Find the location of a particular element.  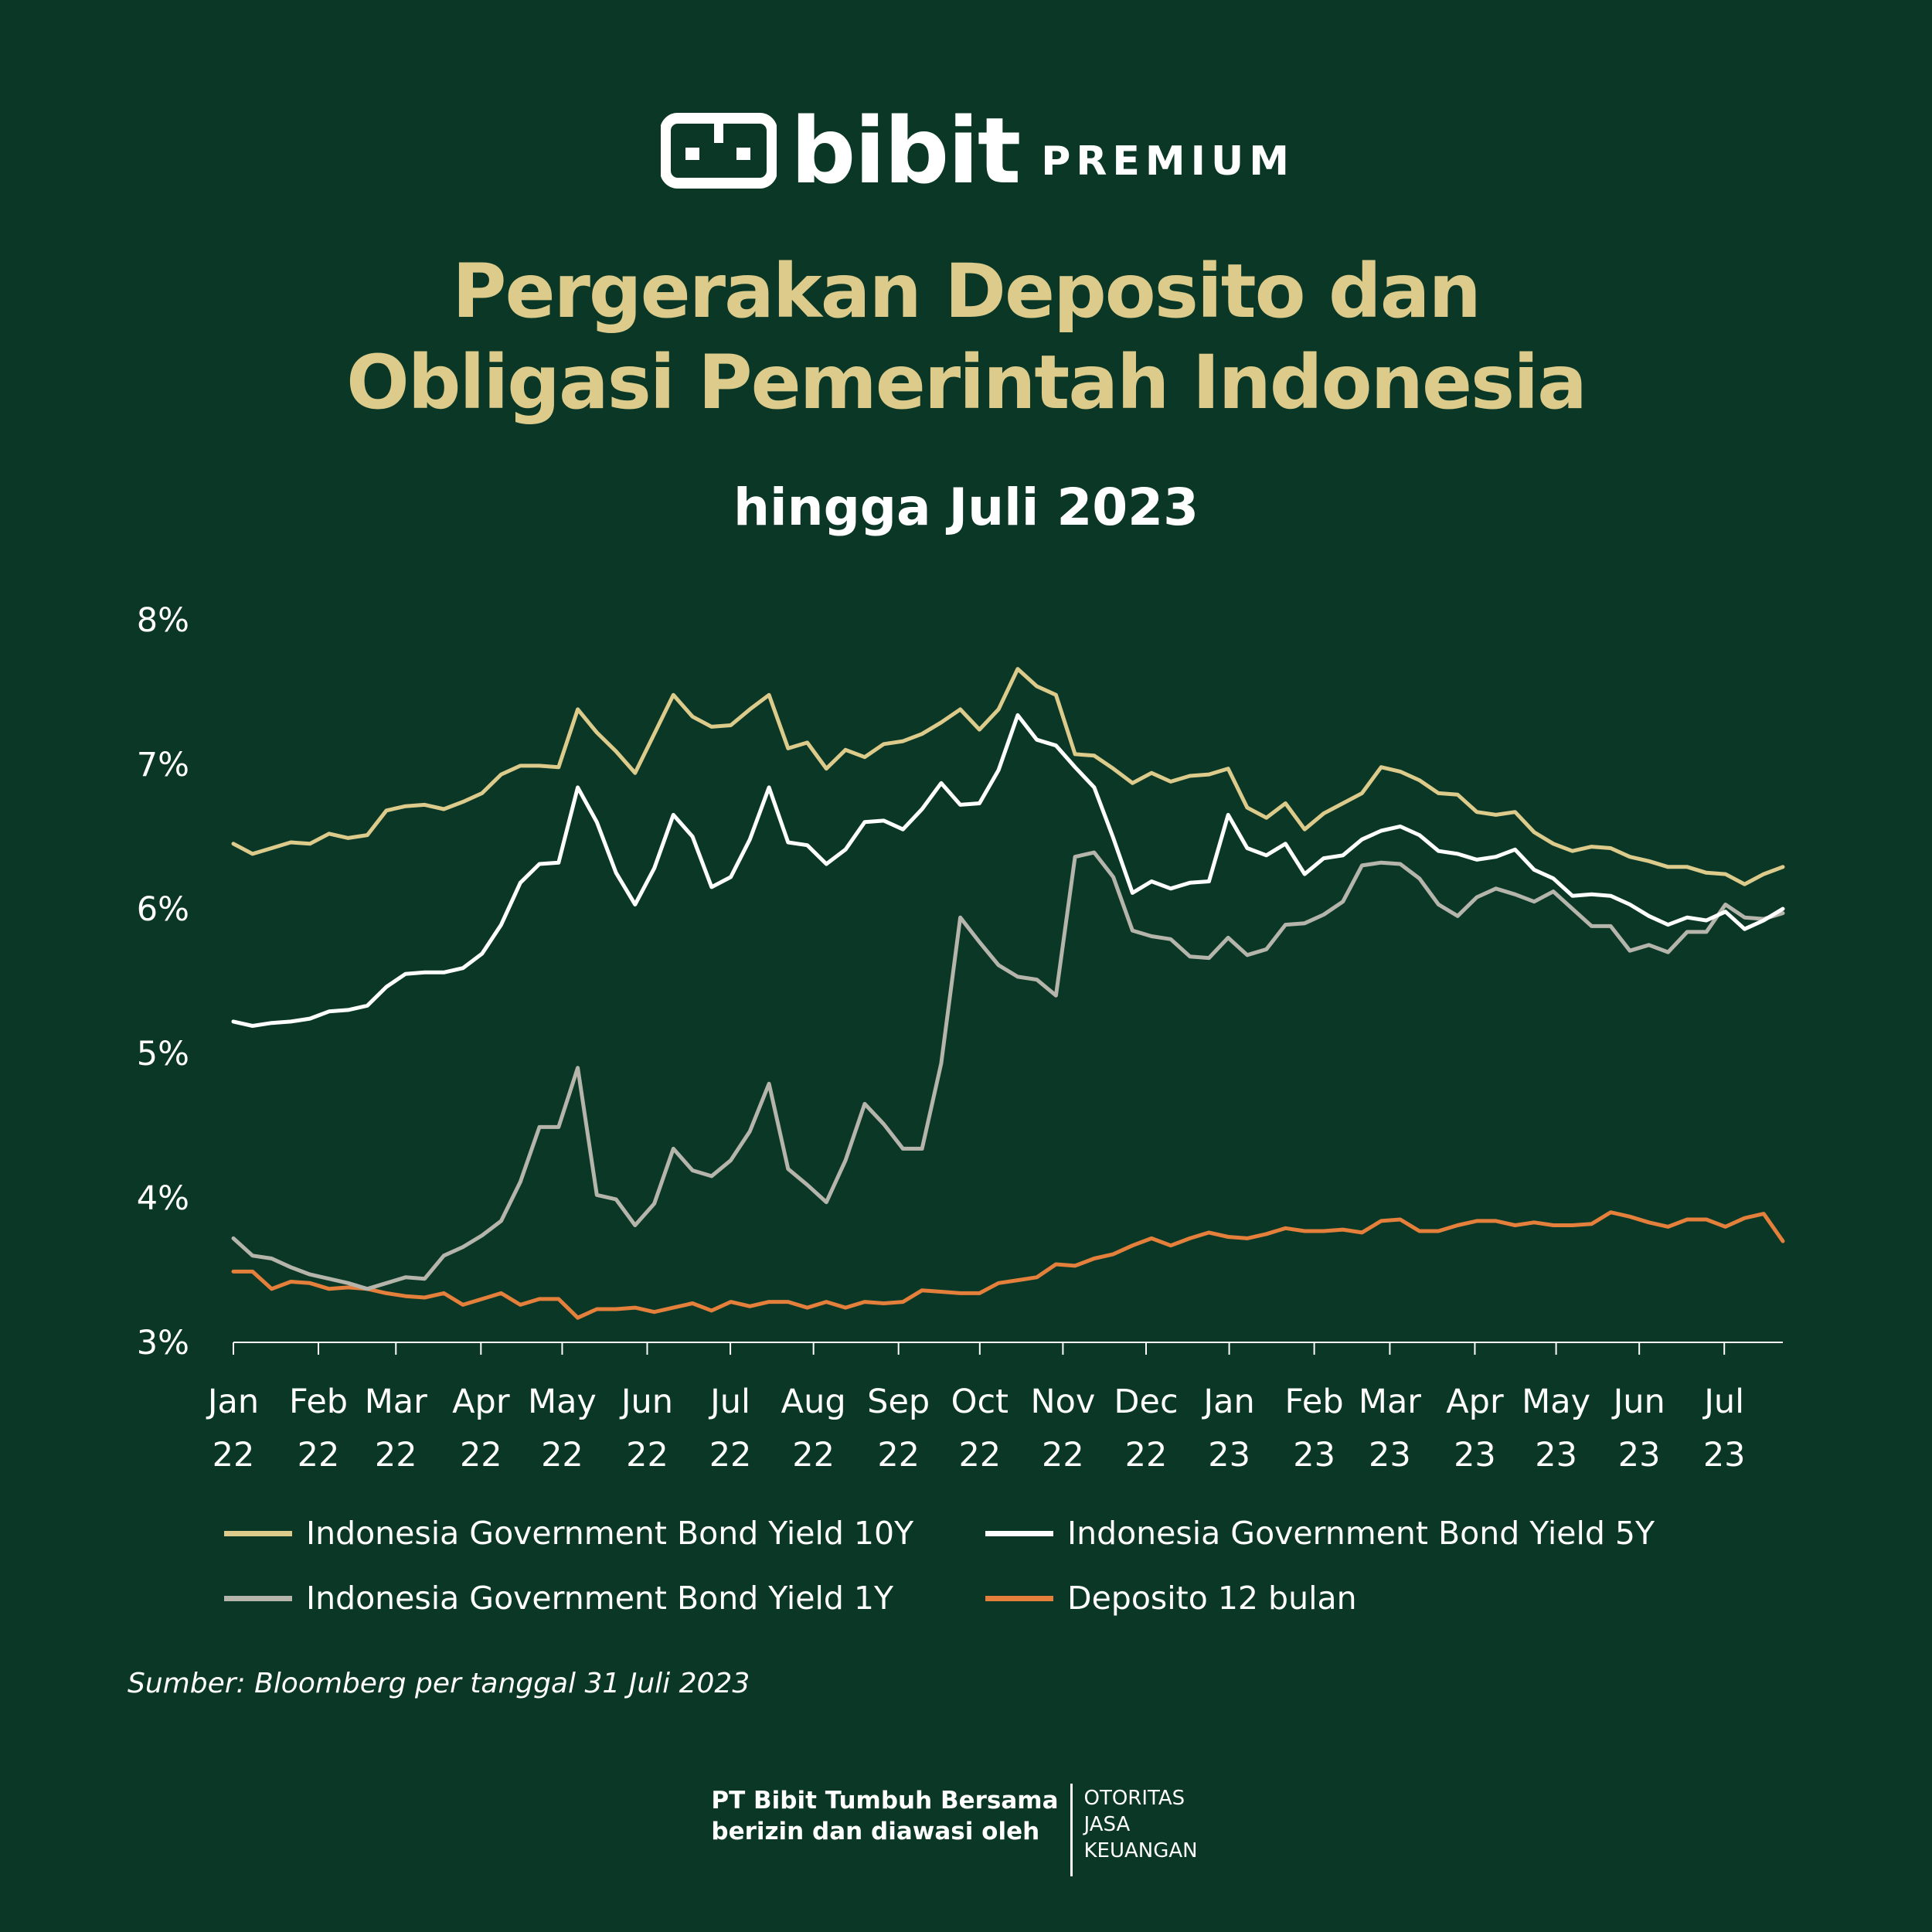

page-subtitle: hingga Juli 2023 is located at coordinates (966, 507).